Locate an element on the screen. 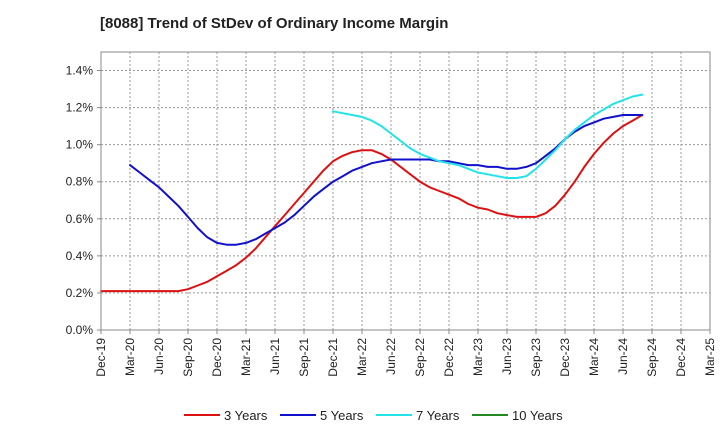 The width and height of the screenshot is (720, 440). x-tick-label: Mar-23 is located at coordinates (478, 357).